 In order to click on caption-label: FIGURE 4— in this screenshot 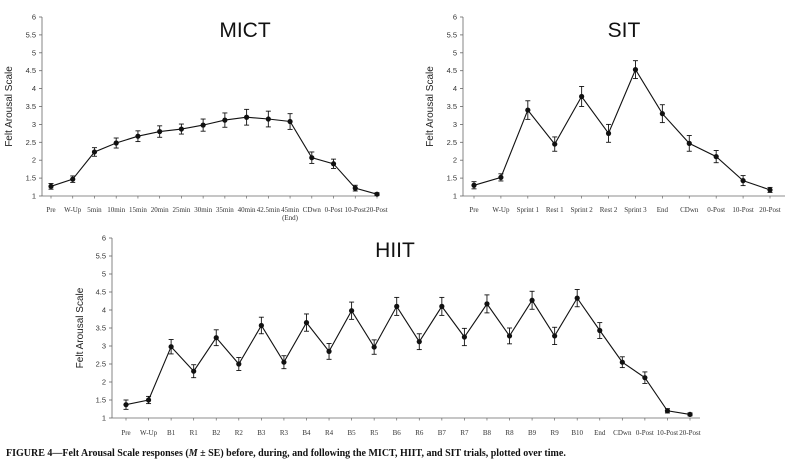, I will do `click(34, 453)`.